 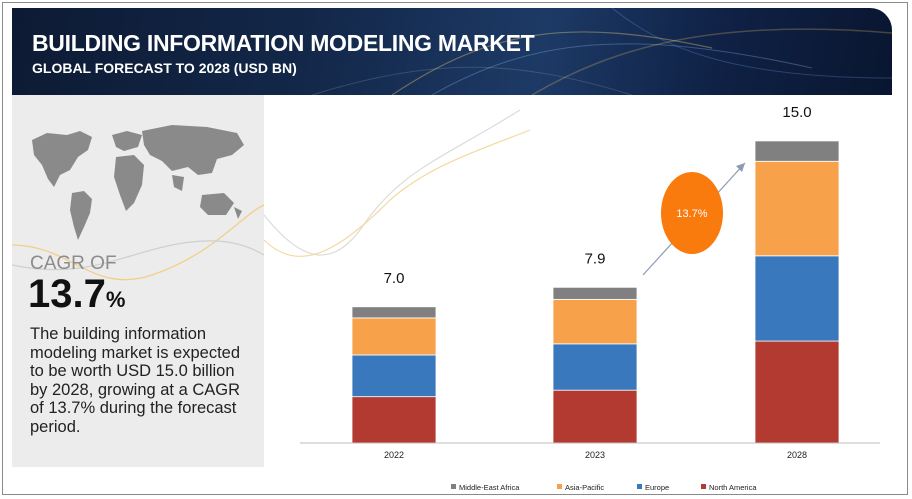 I want to click on bar-segment-asia-pacific-2023, so click(x=595, y=321).